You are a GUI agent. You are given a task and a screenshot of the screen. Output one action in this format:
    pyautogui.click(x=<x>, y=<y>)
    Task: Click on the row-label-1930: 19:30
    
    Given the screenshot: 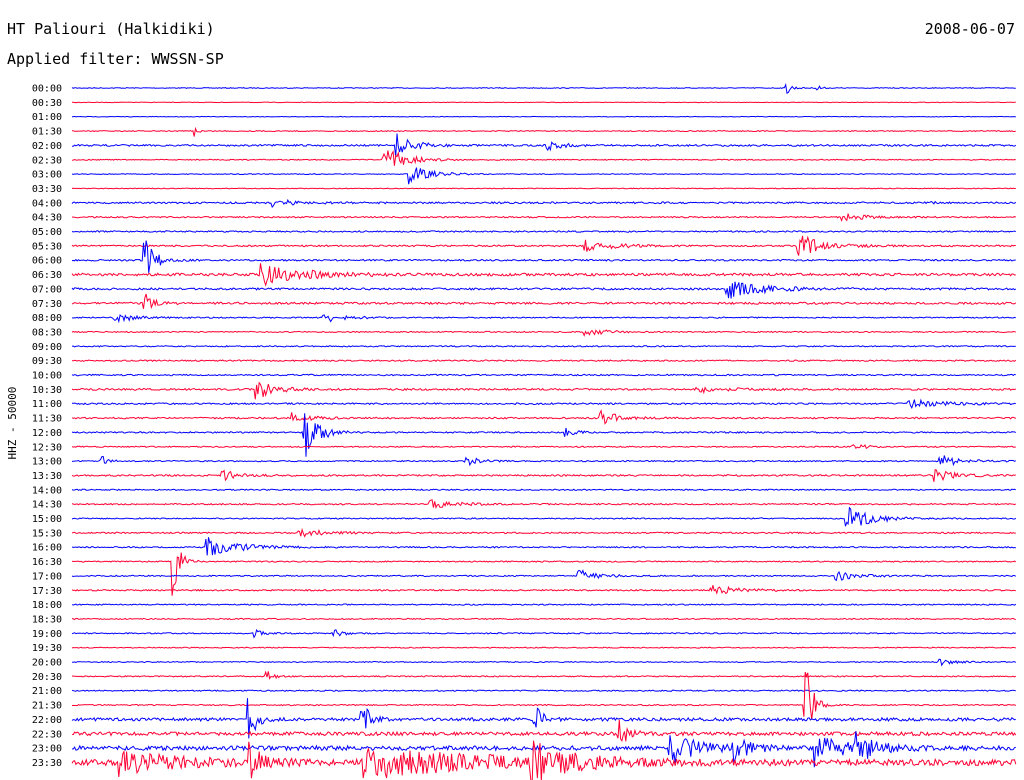 What is the action you would take?
    pyautogui.click(x=47, y=648)
    